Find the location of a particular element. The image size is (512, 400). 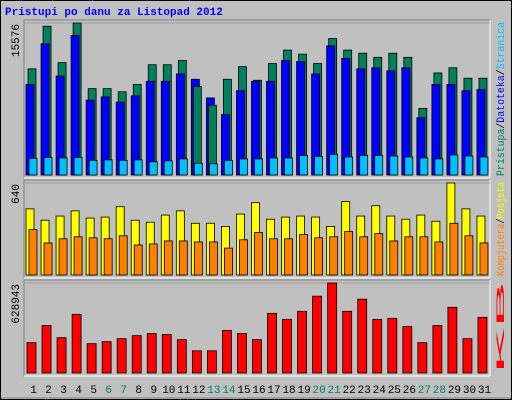

x-tick-label: 8 is located at coordinates (138, 391).